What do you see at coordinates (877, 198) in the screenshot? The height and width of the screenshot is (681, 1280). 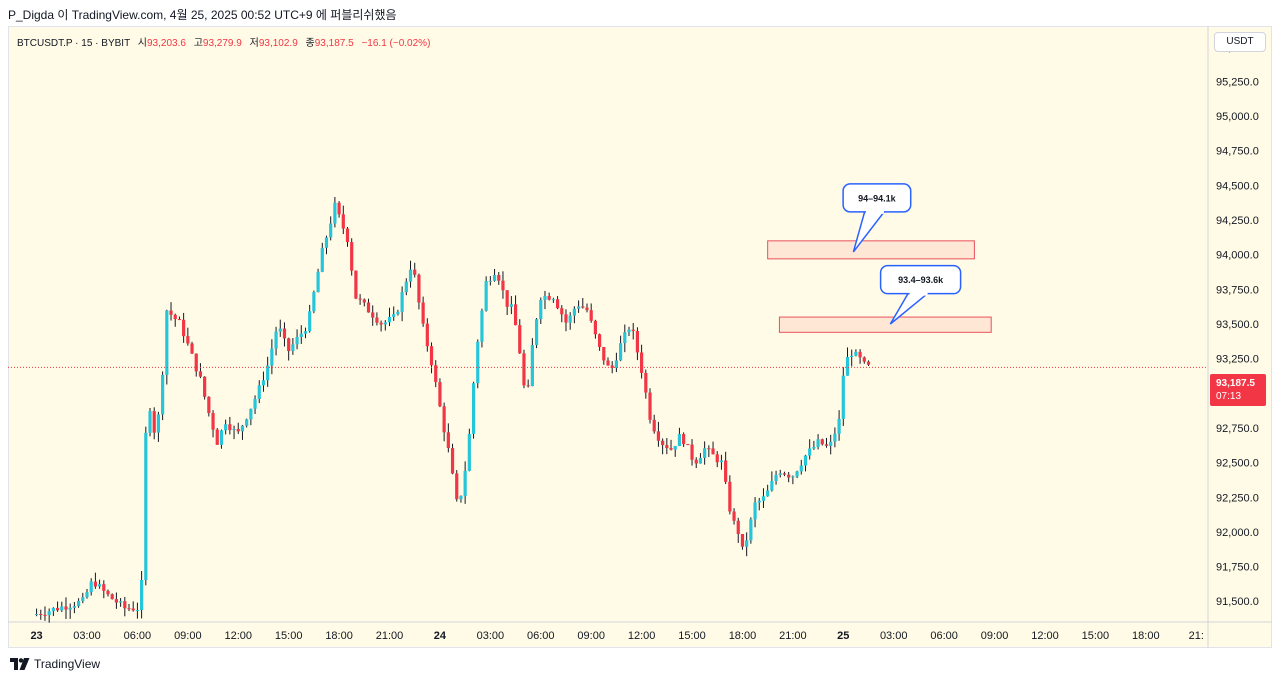 I see `callout-label: 94–94.1k` at bounding box center [877, 198].